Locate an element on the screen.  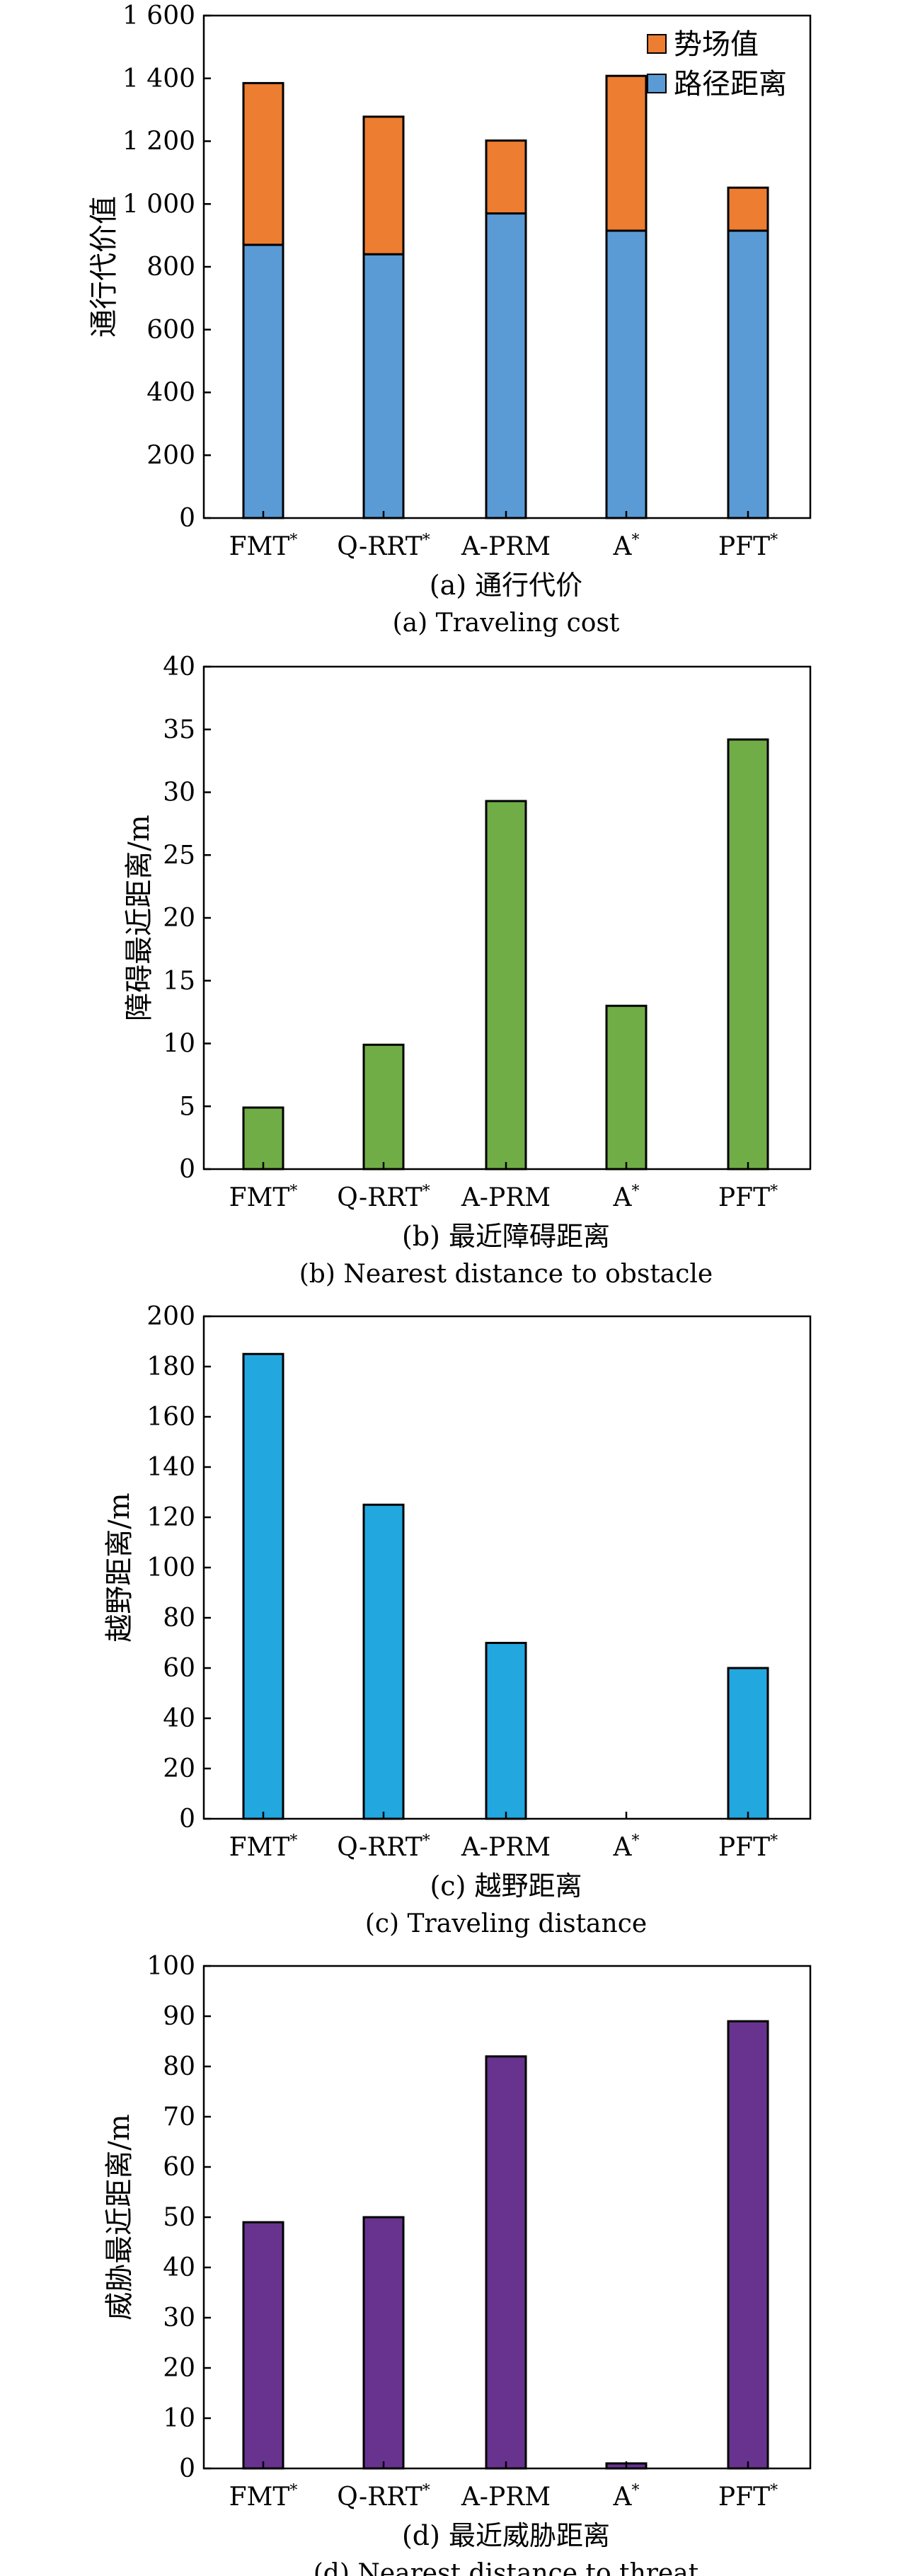
y-tick-label: 160 is located at coordinates (170, 1418).